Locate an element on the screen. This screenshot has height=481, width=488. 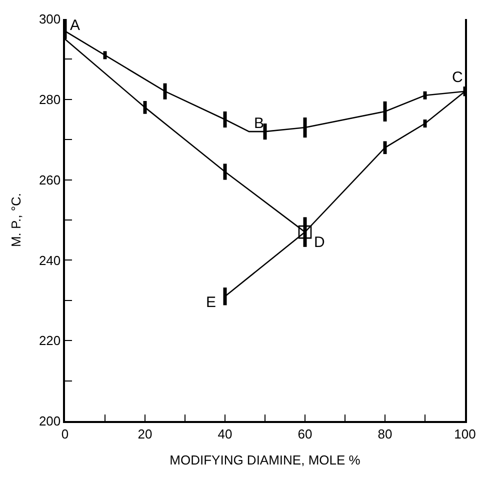
annotation: B is located at coordinates (259, 123).